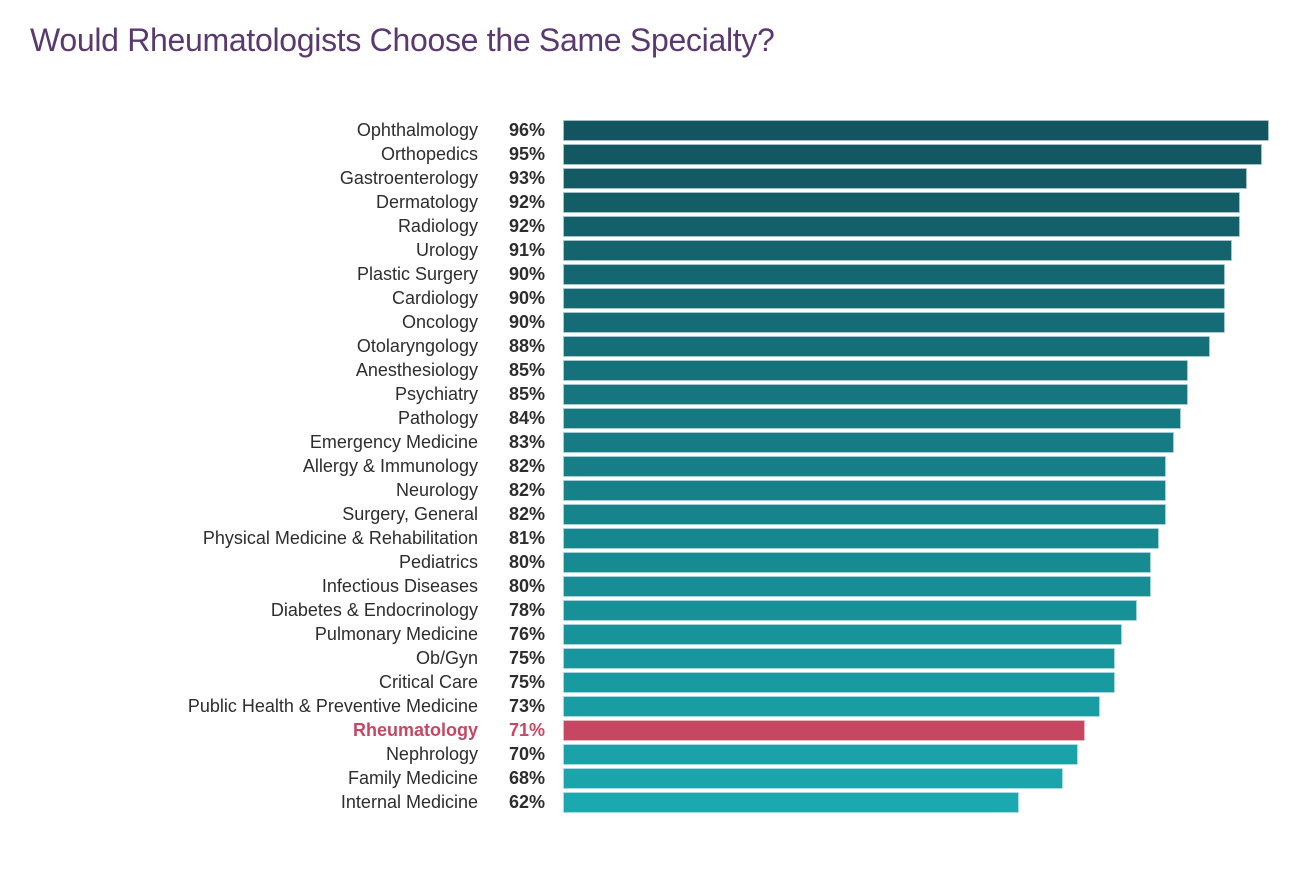  Describe the element at coordinates (426, 202) in the screenshot. I see `category-label: Dermatology` at that location.